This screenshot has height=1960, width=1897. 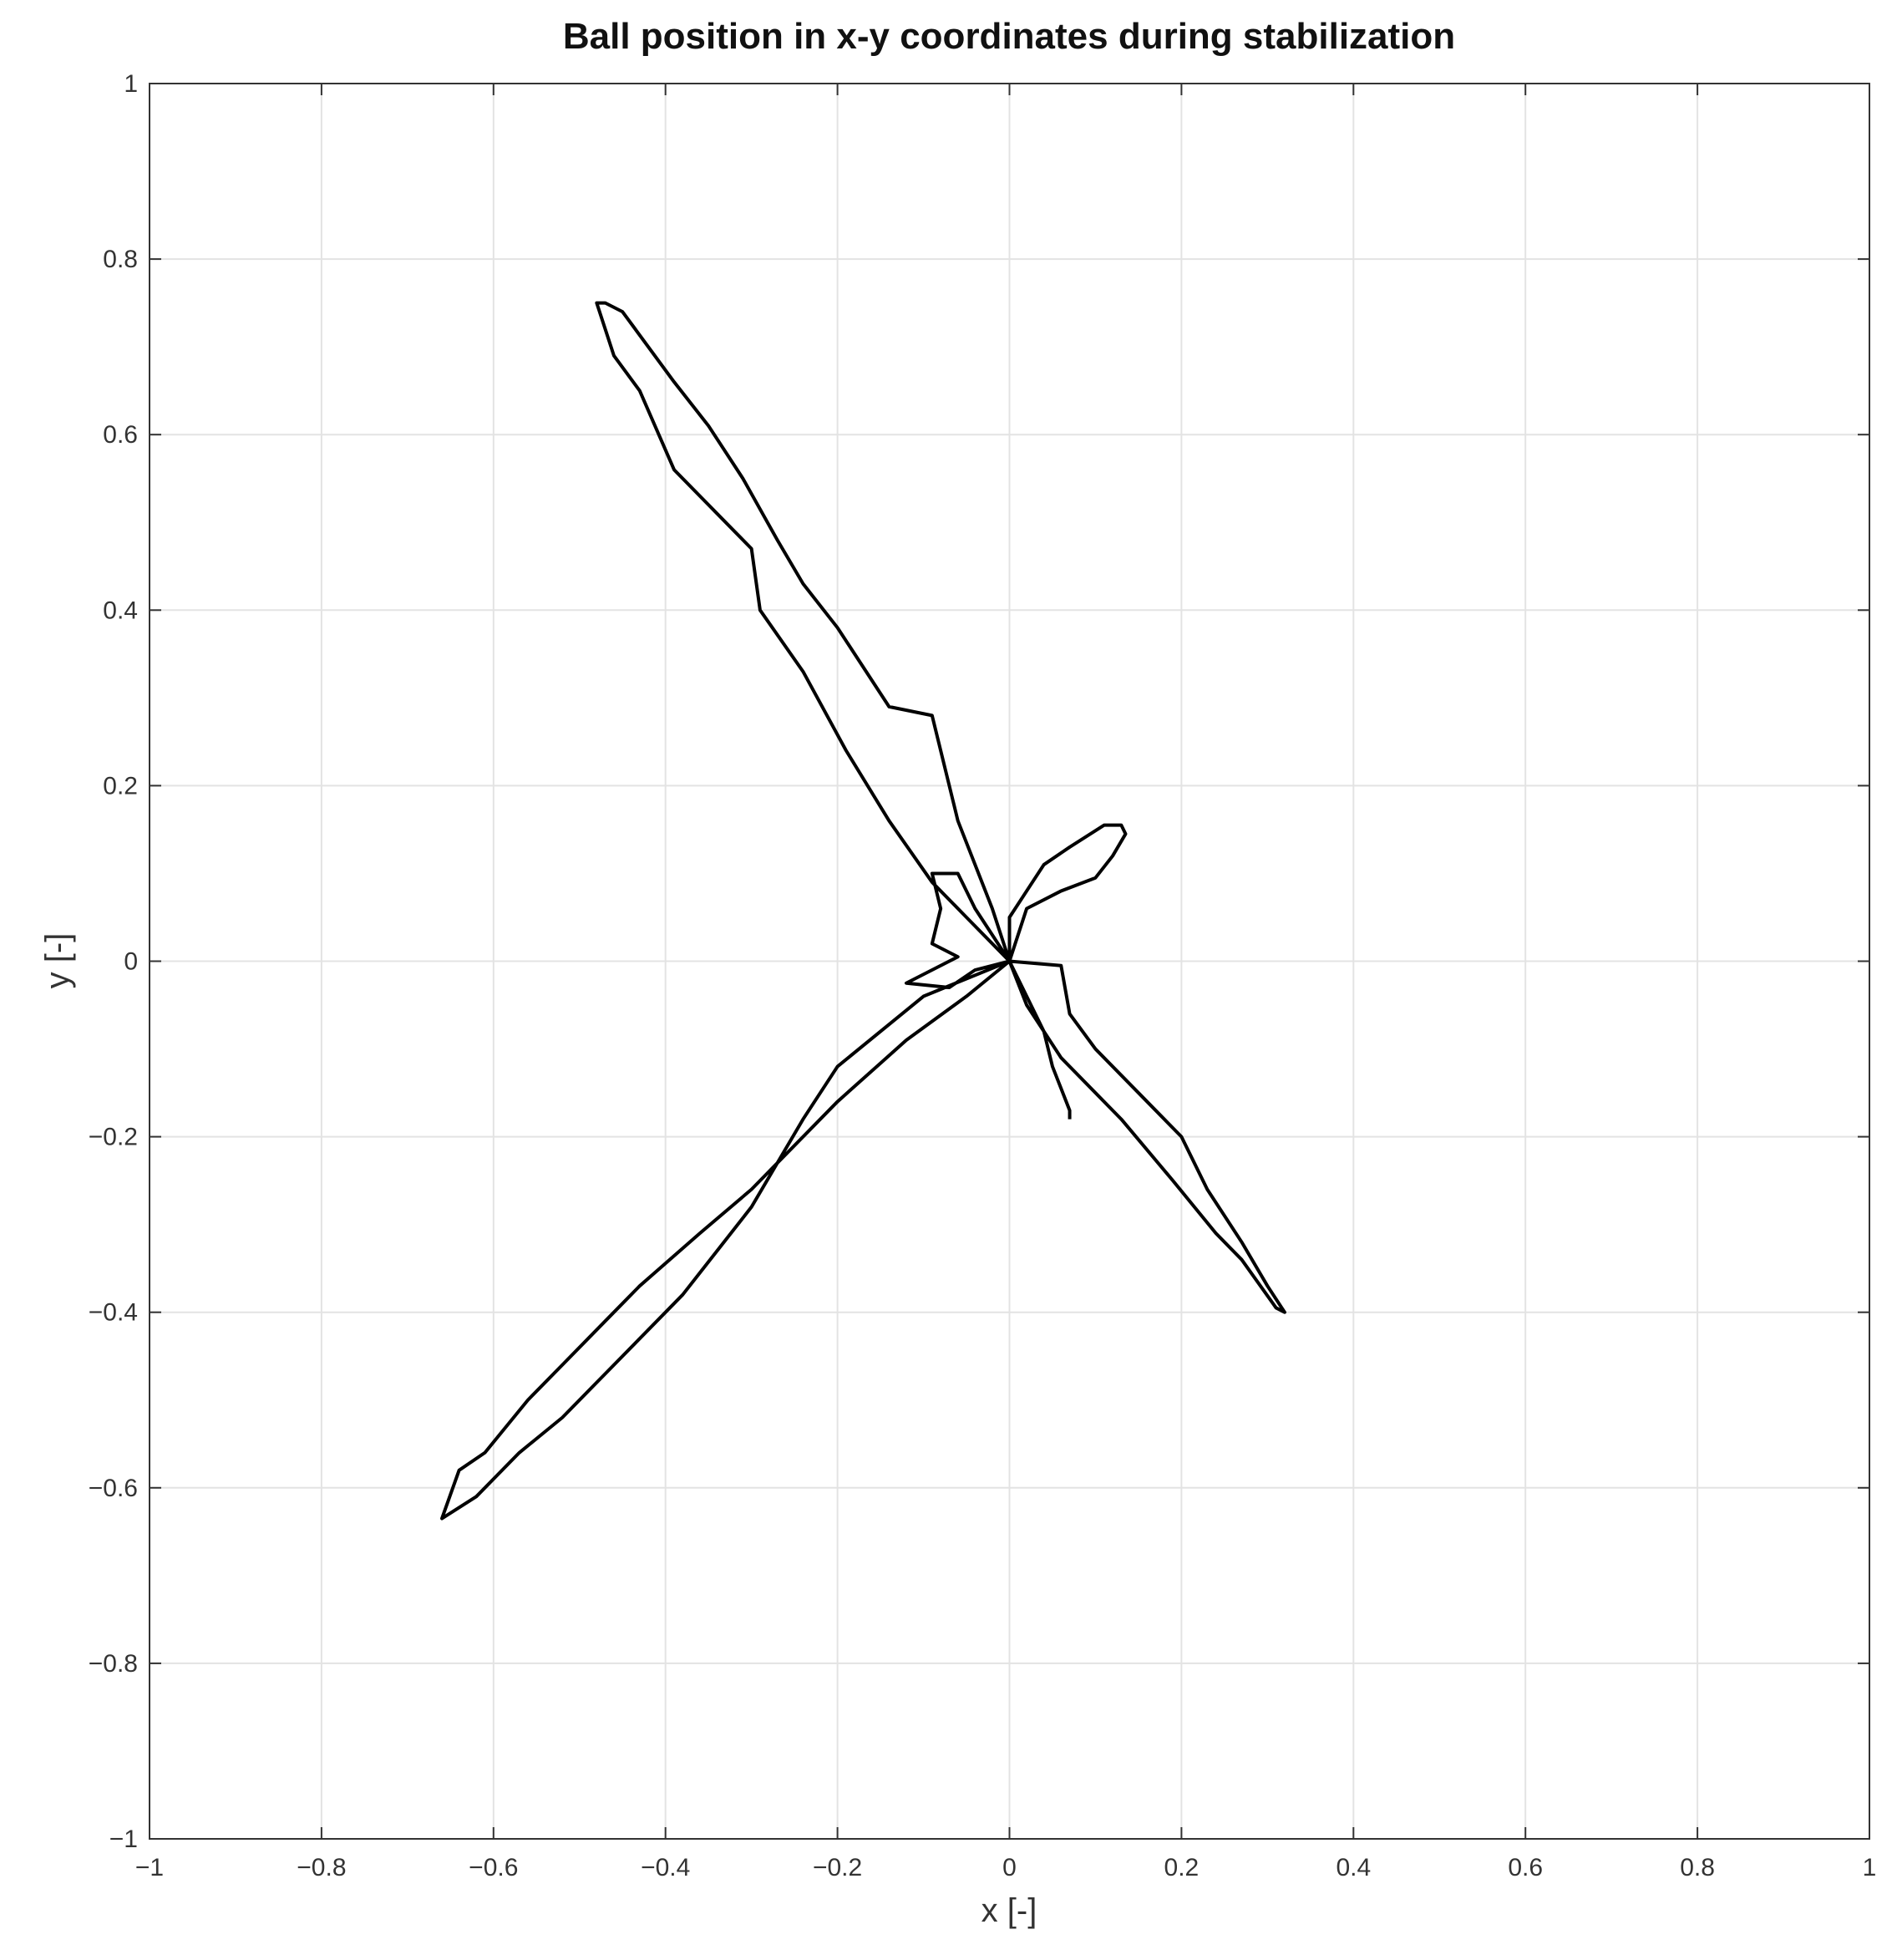 What do you see at coordinates (120, 259) in the screenshot?
I see `y-tick-label: 0.8` at bounding box center [120, 259].